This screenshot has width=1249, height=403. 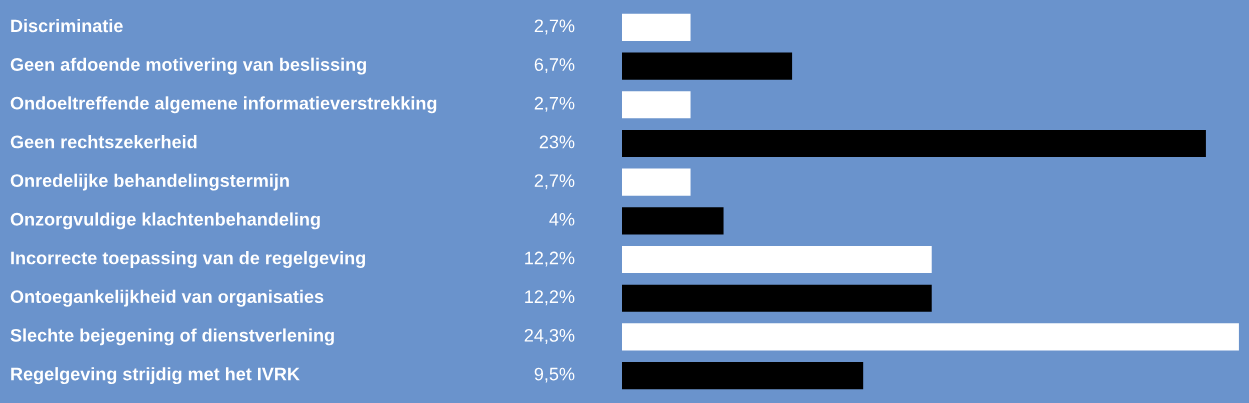 What do you see at coordinates (557, 142) in the screenshot?
I see `data-label: 23%` at bounding box center [557, 142].